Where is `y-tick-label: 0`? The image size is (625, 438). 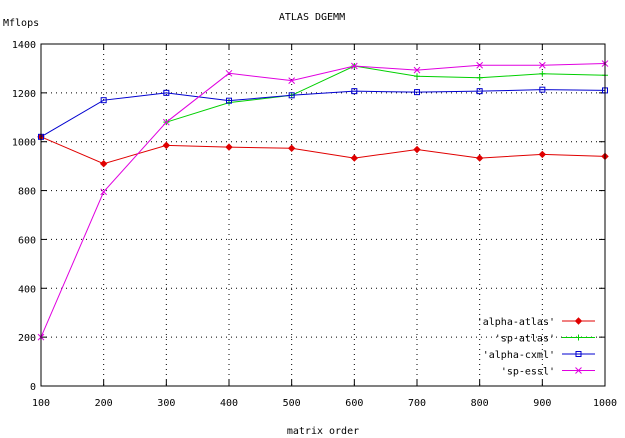 y-tick-label: 0 is located at coordinates (33, 387).